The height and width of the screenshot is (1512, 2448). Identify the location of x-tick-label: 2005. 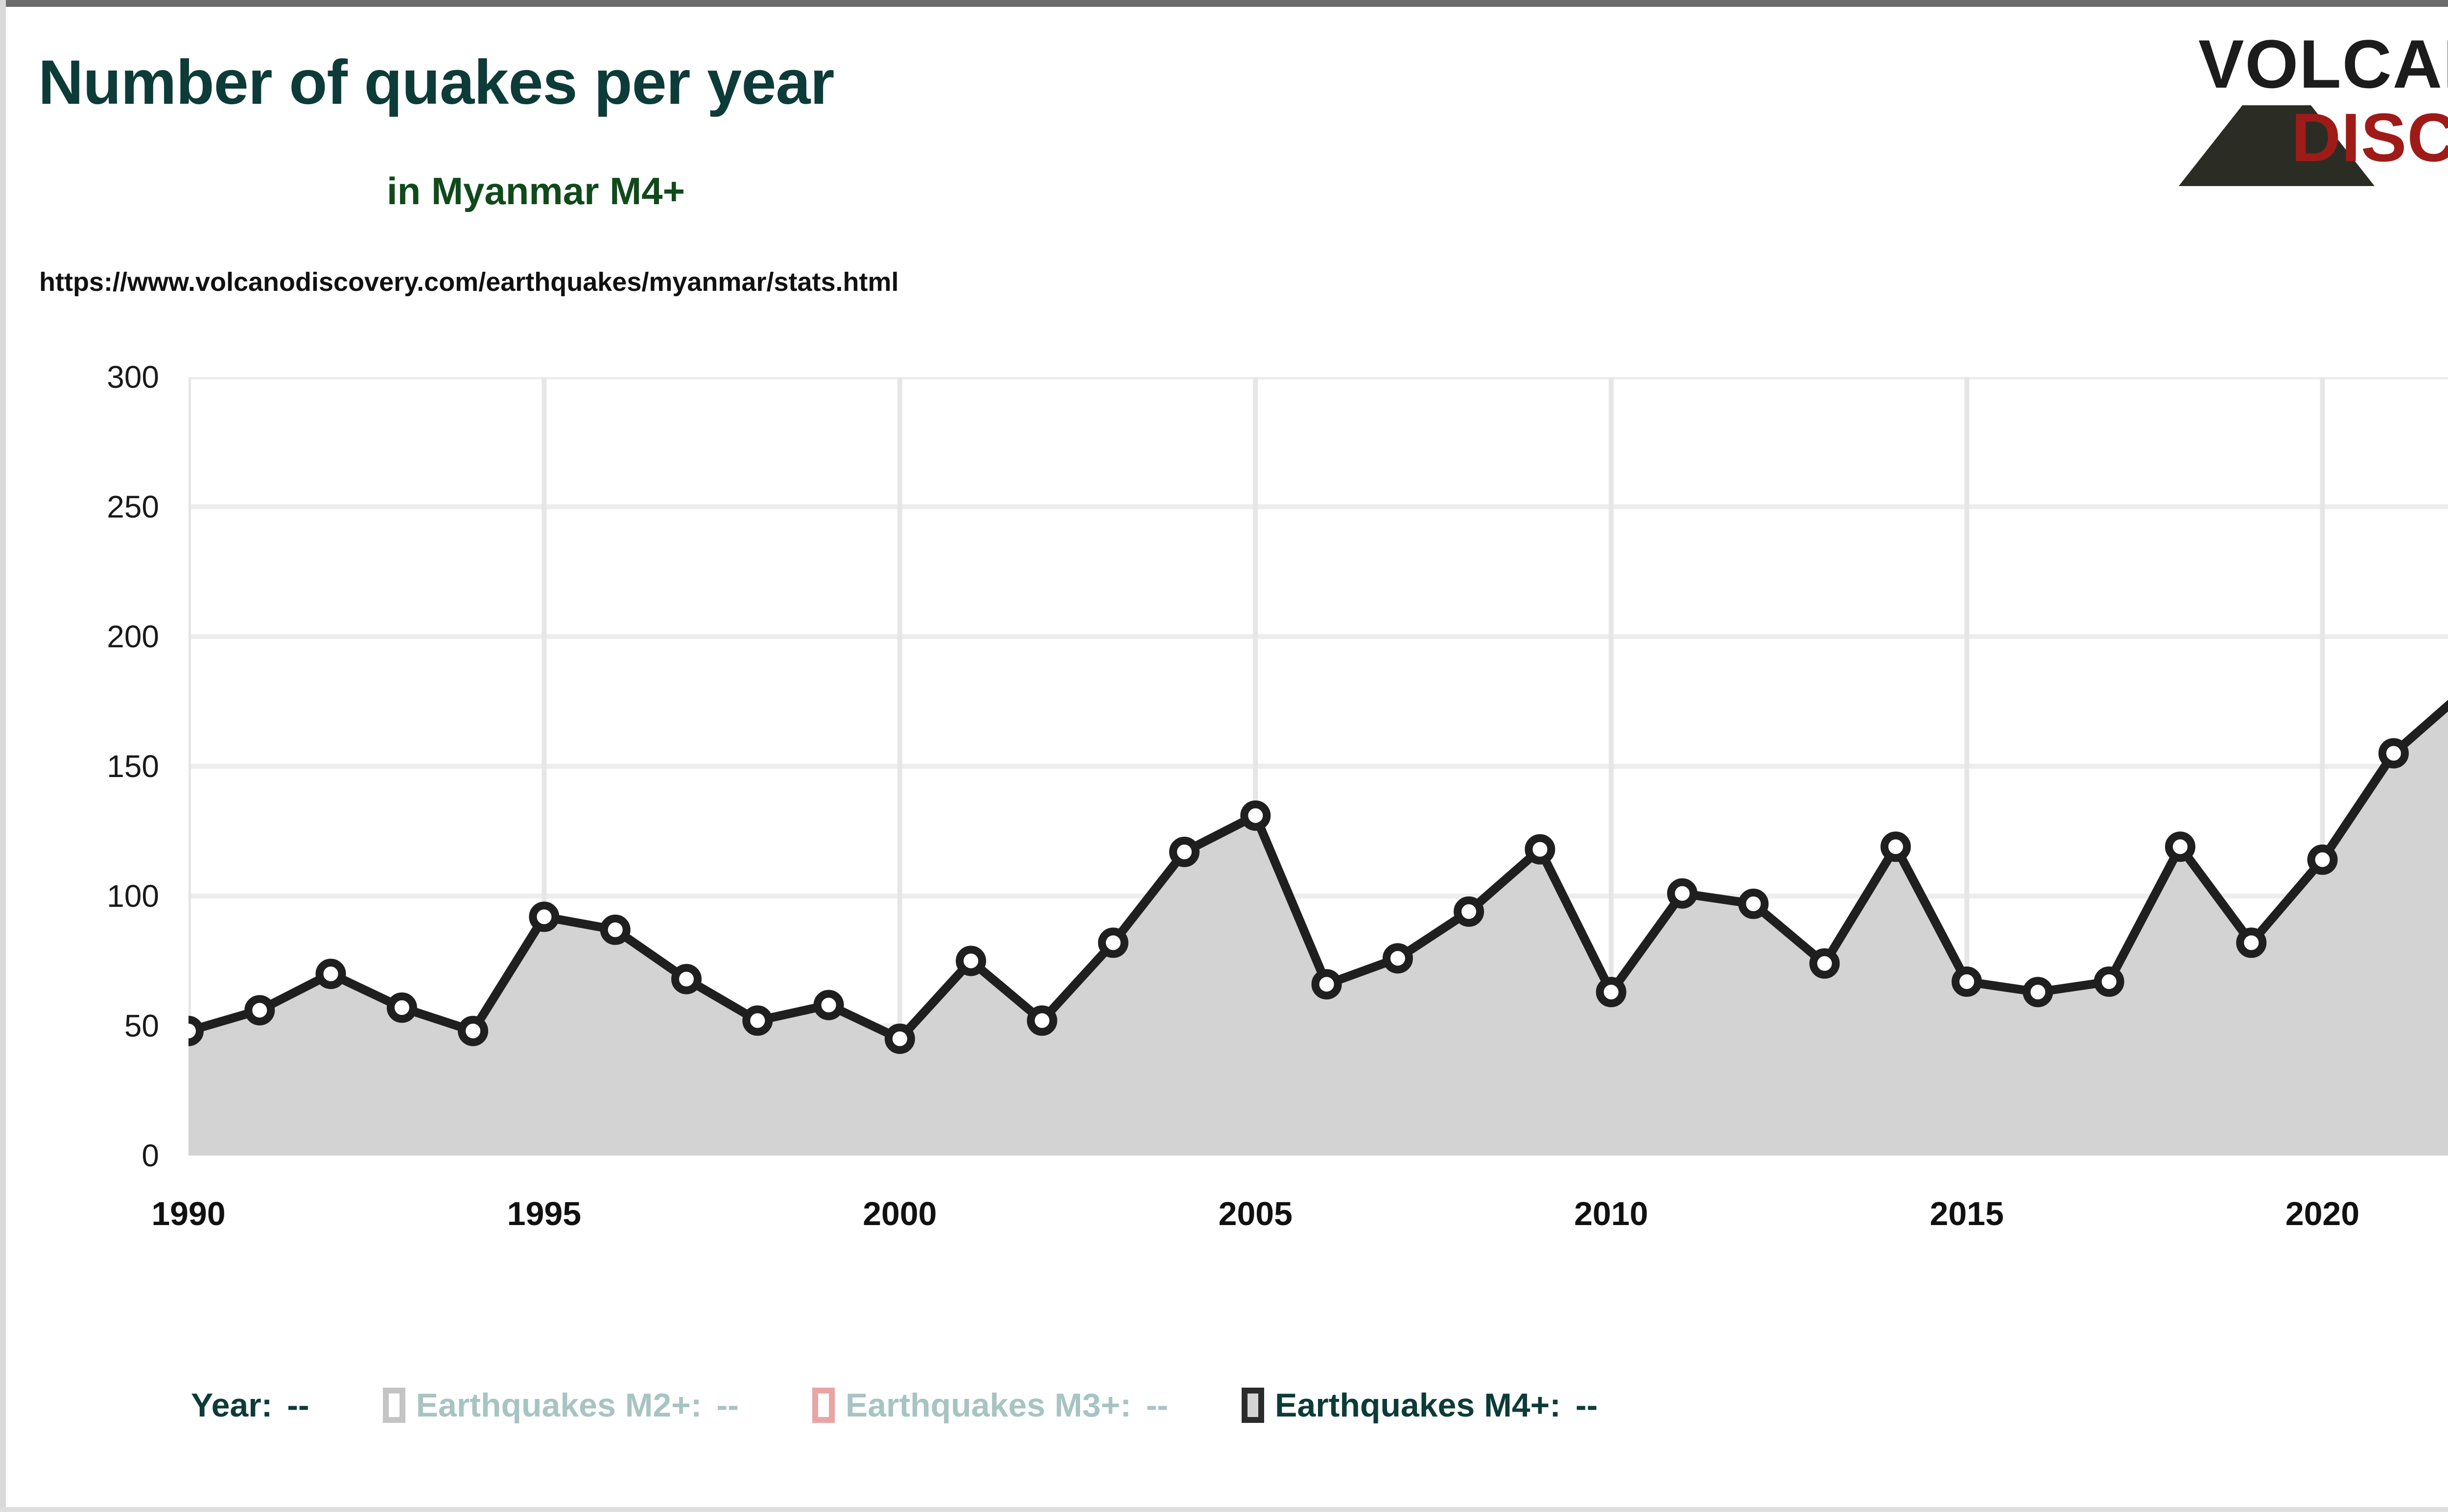
(1255, 1214).